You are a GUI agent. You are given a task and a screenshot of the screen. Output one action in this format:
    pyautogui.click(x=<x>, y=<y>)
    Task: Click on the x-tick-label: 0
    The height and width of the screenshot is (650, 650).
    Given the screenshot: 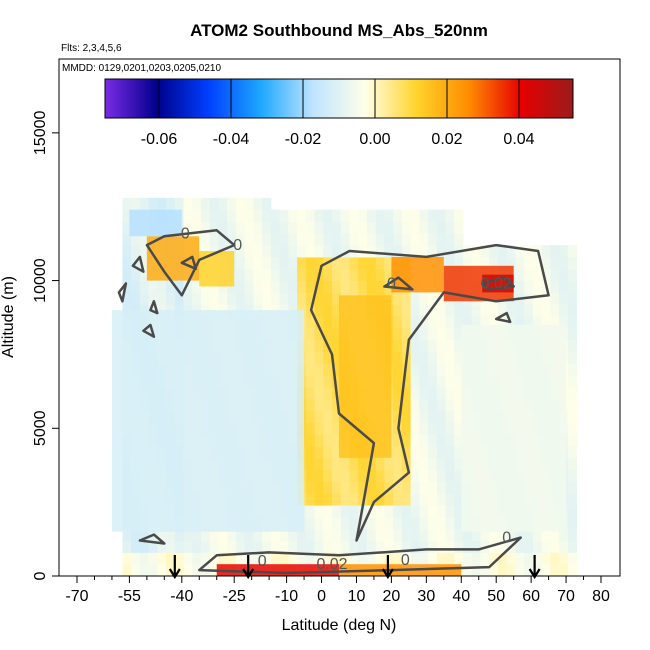 What is the action you would take?
    pyautogui.click(x=321, y=596)
    